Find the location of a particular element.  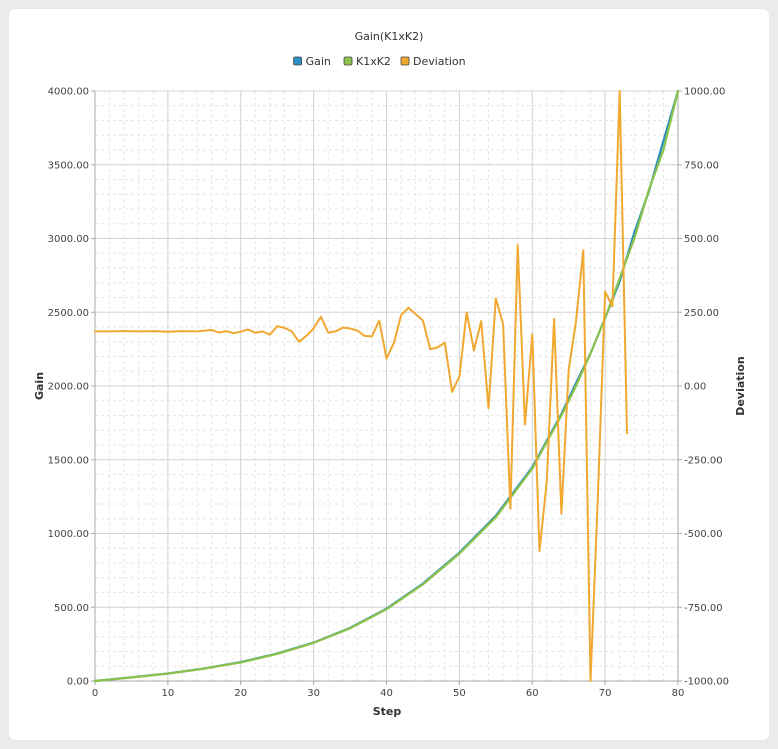

y2-tick-label: -1000.00 is located at coordinates (706, 682).